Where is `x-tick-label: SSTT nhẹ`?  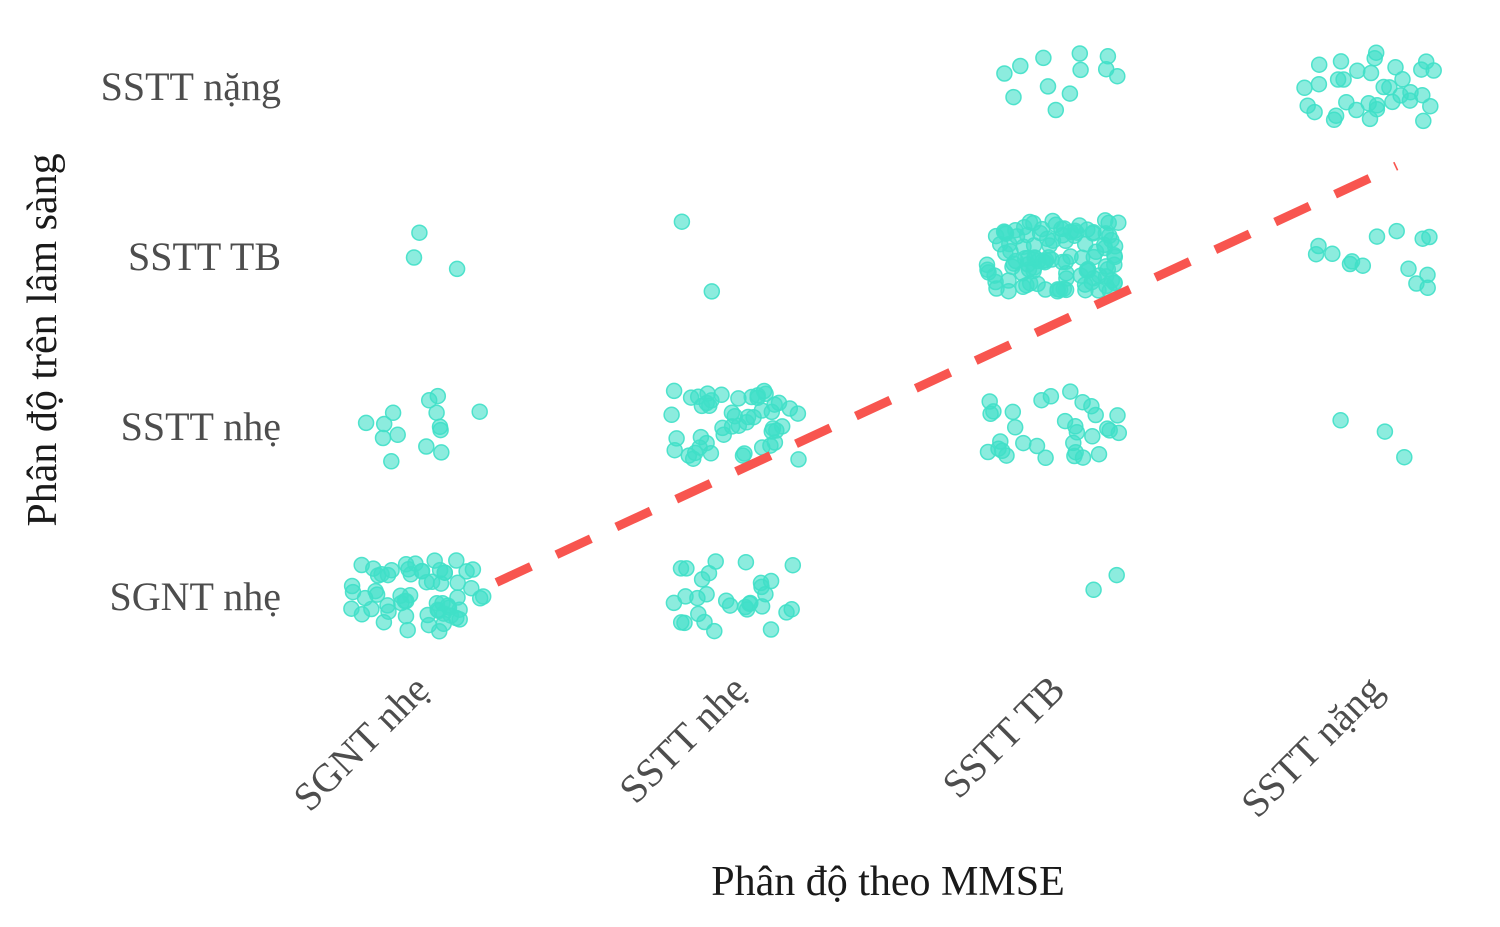
x-tick-label: SSTT nhẹ is located at coordinates (682, 739).